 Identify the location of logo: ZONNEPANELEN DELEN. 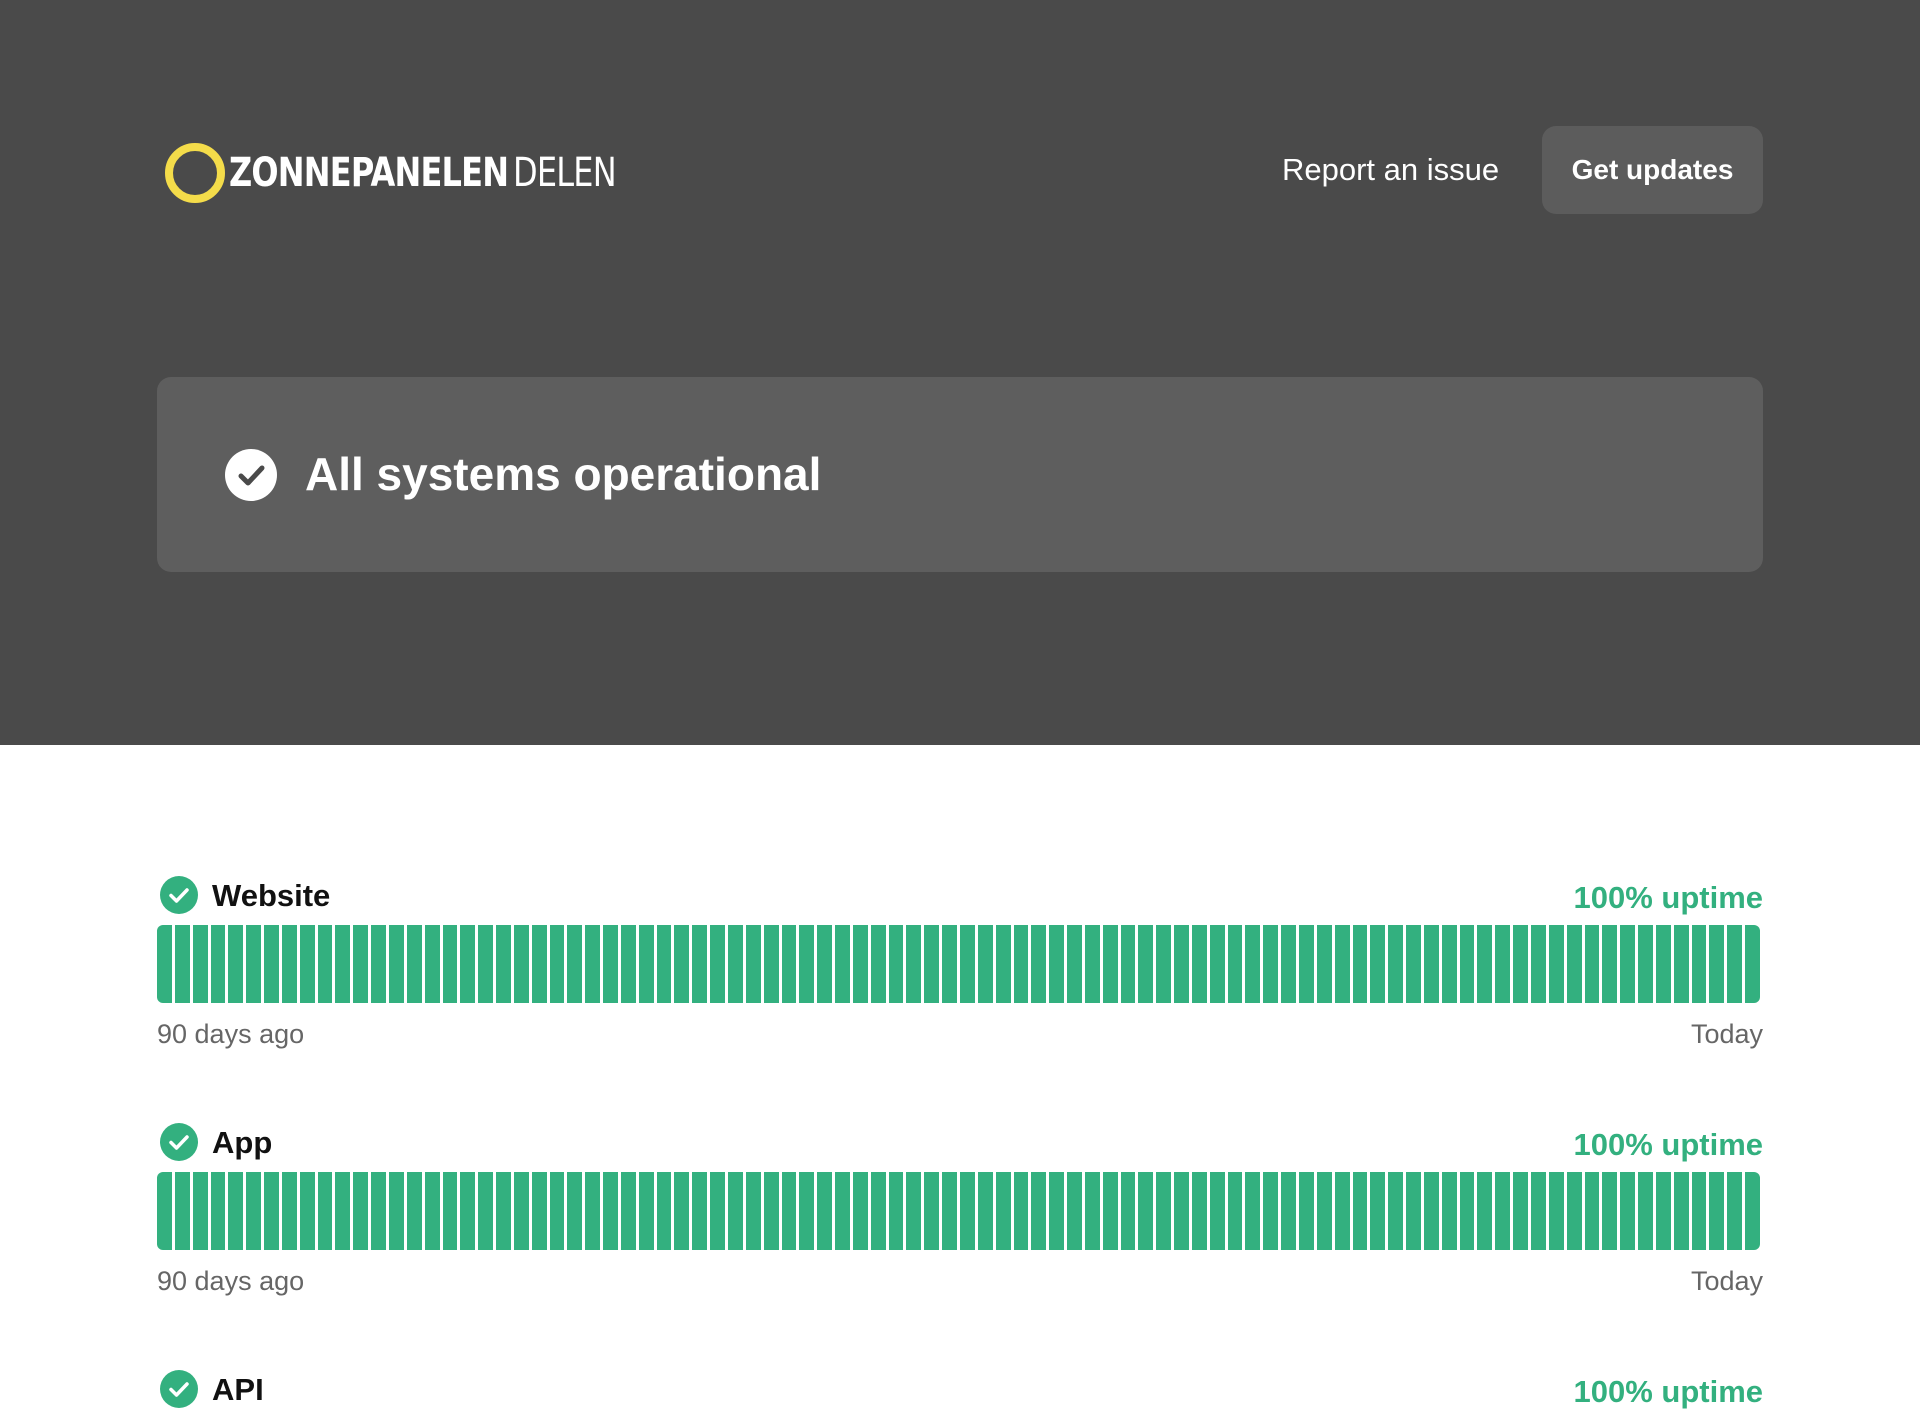
(439, 173).